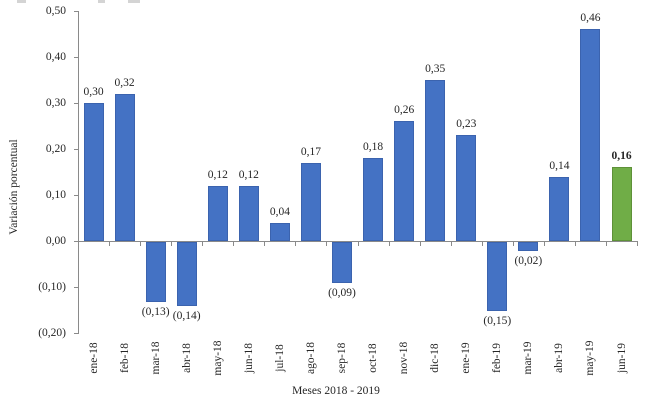 This screenshot has width=650, height=409. What do you see at coordinates (342, 293) in the screenshot?
I see `bar-value-label: (0,09)` at bounding box center [342, 293].